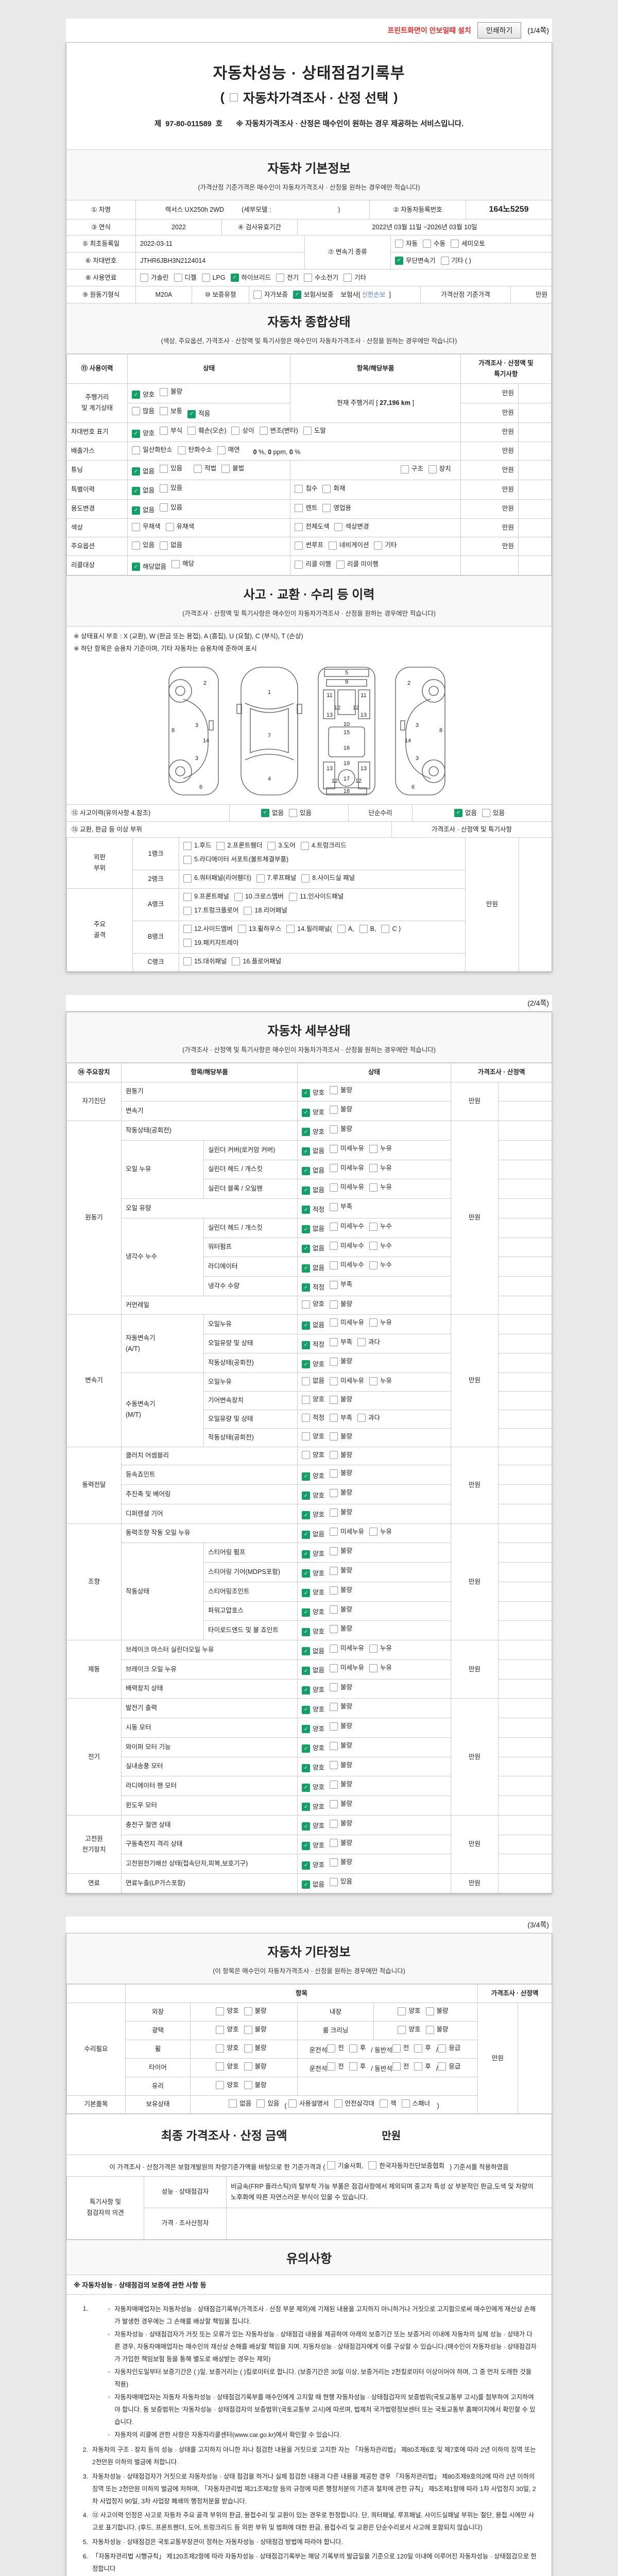 The height and width of the screenshot is (2576, 618). Describe the element at coordinates (309, 1031) in the screenshot. I see `section-title: 자동차 세부상태` at that location.